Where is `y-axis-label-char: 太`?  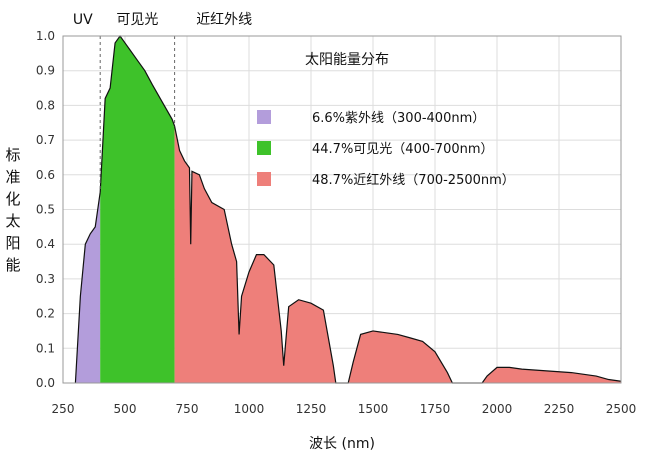 y-axis-label-char: 太 is located at coordinates (12, 221).